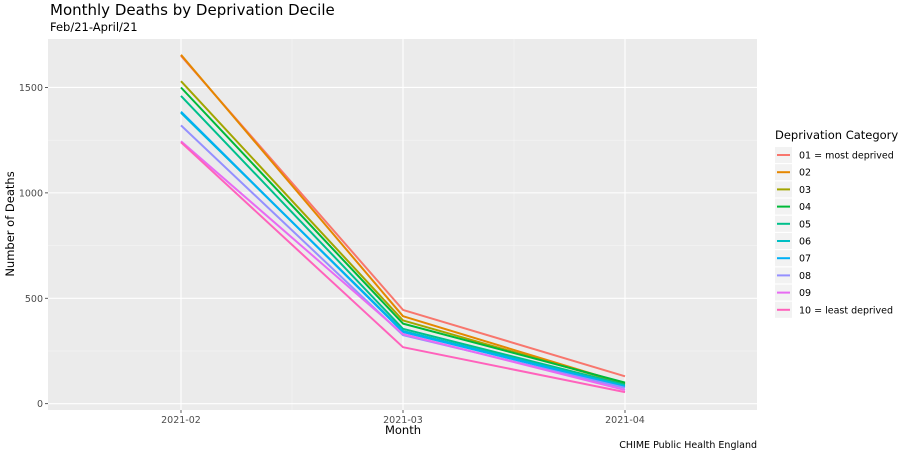 The height and width of the screenshot is (456, 918). I want to click on legend-label: 09, so click(805, 293).